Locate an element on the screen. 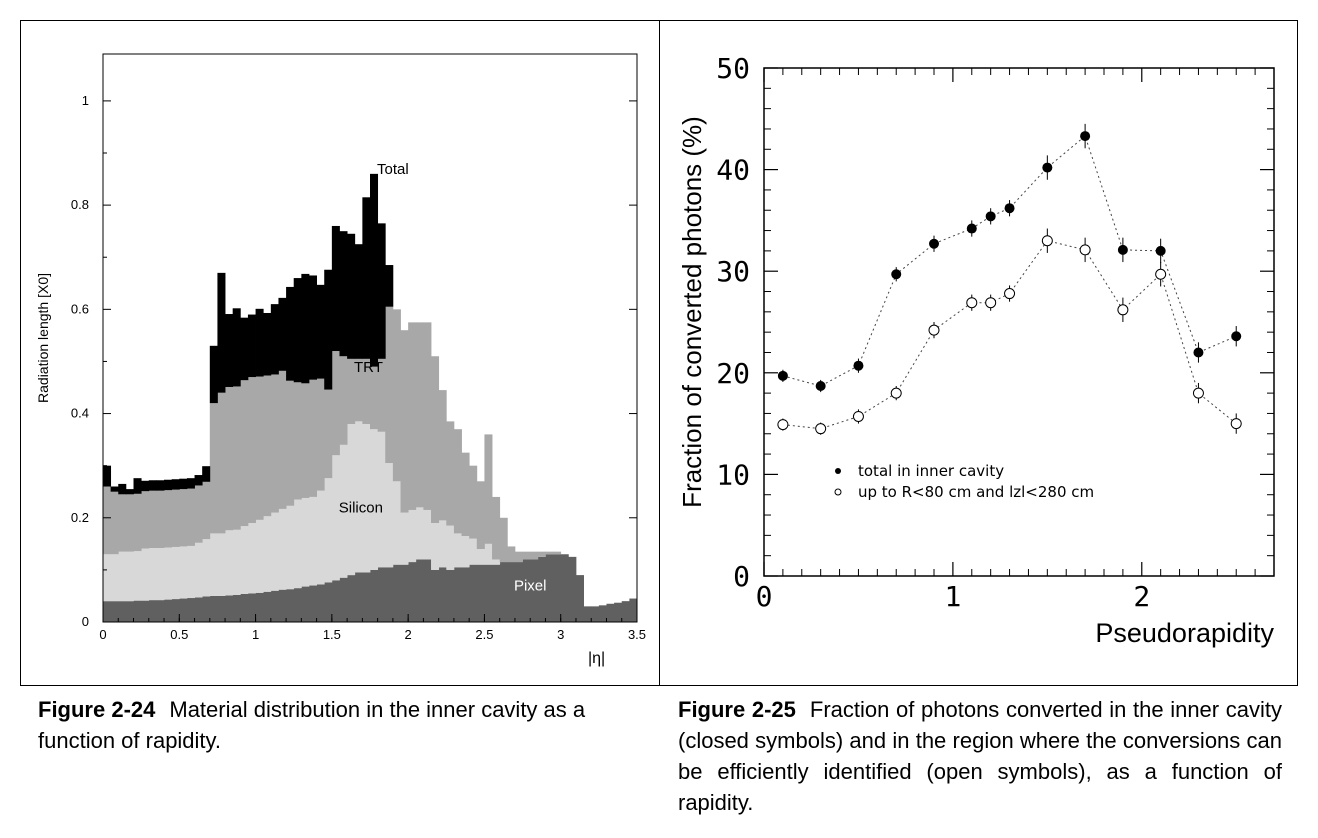 Image resolution: width=1318 pixels, height=838 pixels. x-tick-label: 2.5 is located at coordinates (484, 634).